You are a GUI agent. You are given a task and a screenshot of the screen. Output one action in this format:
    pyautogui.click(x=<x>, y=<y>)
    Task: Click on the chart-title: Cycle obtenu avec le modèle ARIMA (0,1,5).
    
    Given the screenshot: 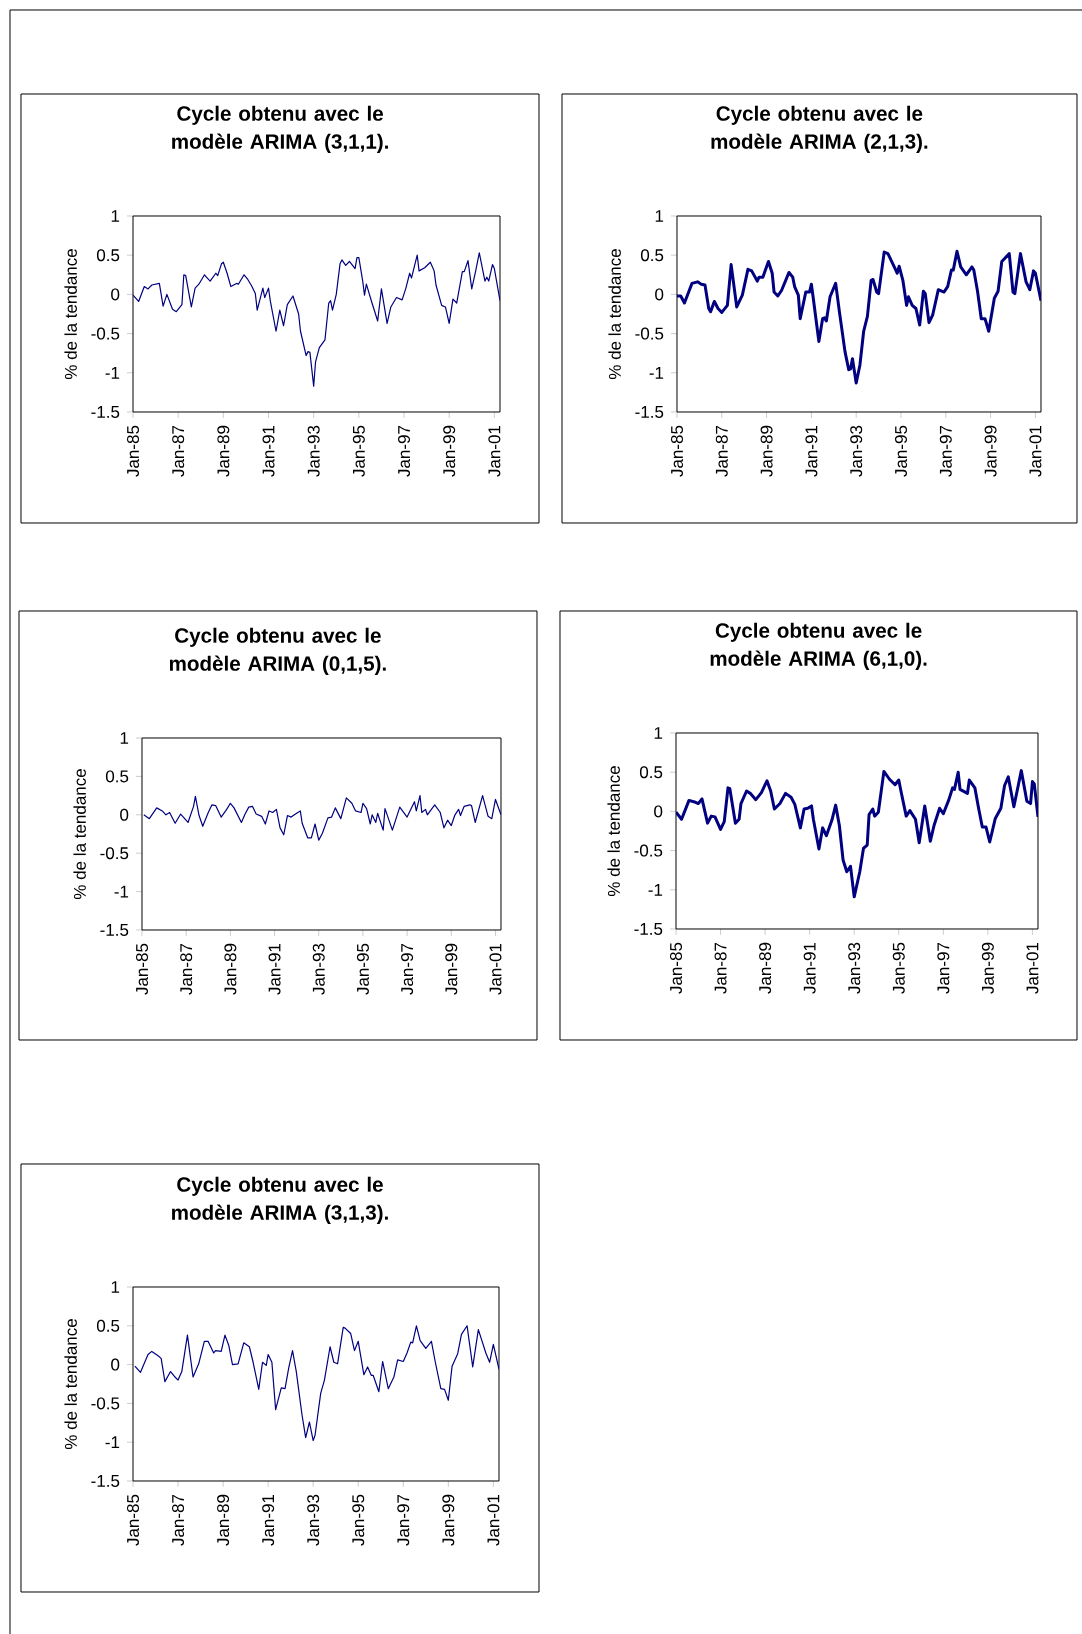 What is the action you would take?
    pyautogui.click(x=277, y=651)
    